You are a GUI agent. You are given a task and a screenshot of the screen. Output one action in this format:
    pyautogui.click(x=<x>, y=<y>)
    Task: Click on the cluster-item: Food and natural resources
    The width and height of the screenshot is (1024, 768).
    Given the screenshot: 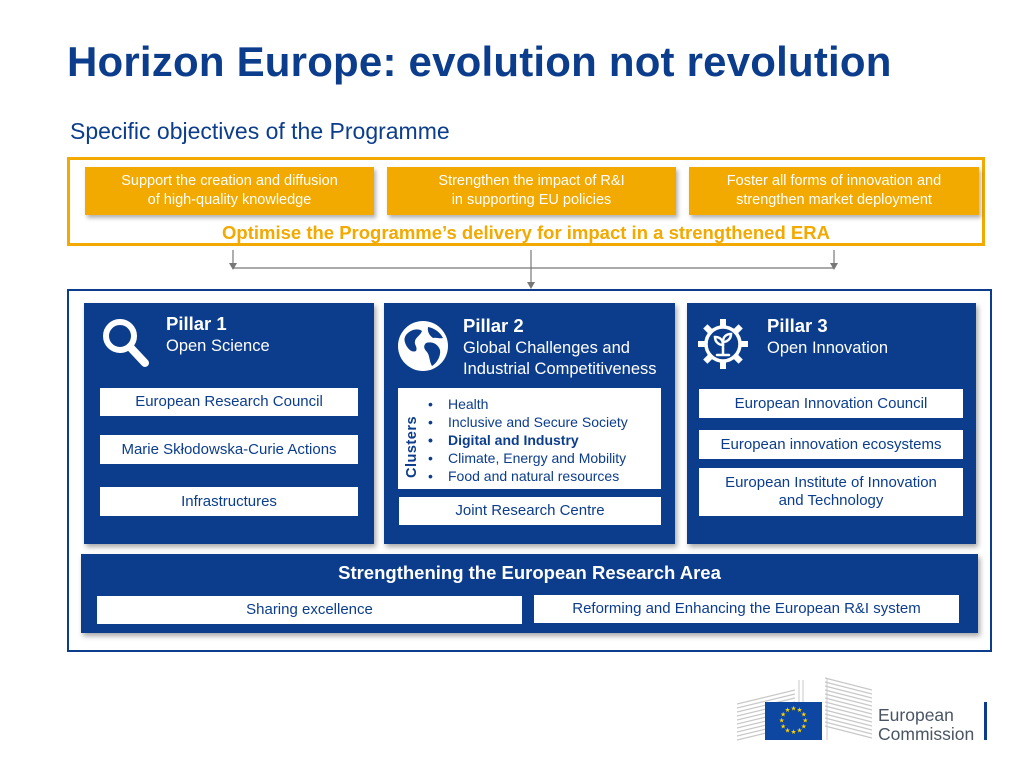 What is the action you would take?
    pyautogui.click(x=528, y=476)
    